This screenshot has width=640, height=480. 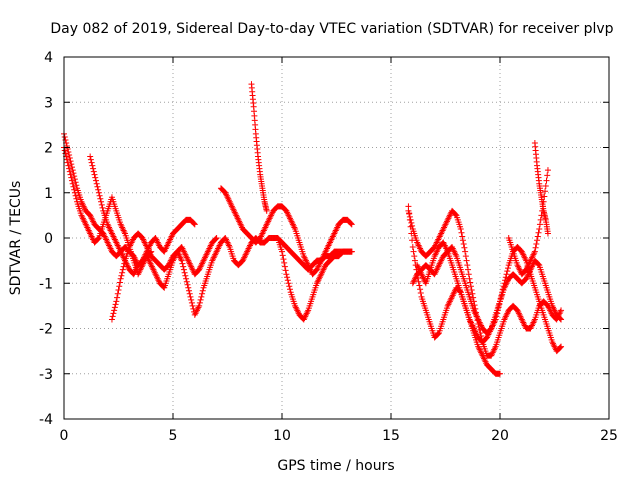 What do you see at coordinates (335, 466) in the screenshot?
I see `x-axis-label: GPS time / hours` at bounding box center [335, 466].